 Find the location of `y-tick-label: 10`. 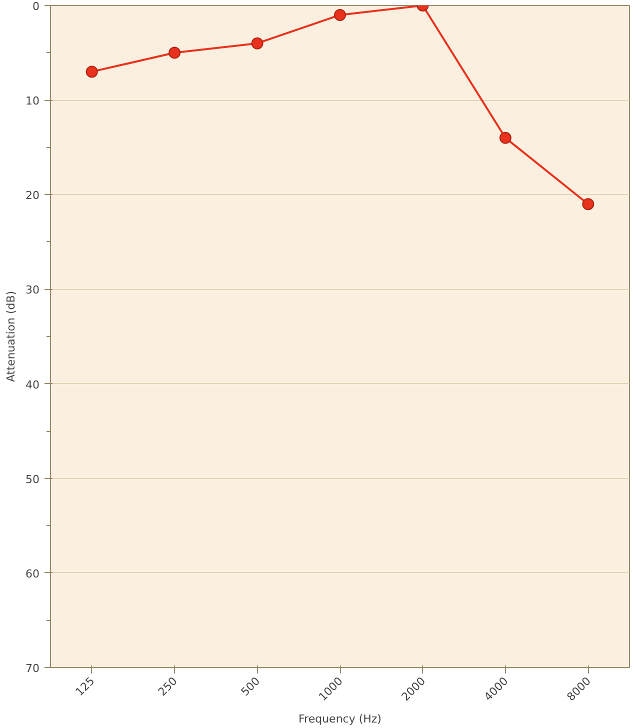

y-tick-label: 10 is located at coordinates (33, 101).